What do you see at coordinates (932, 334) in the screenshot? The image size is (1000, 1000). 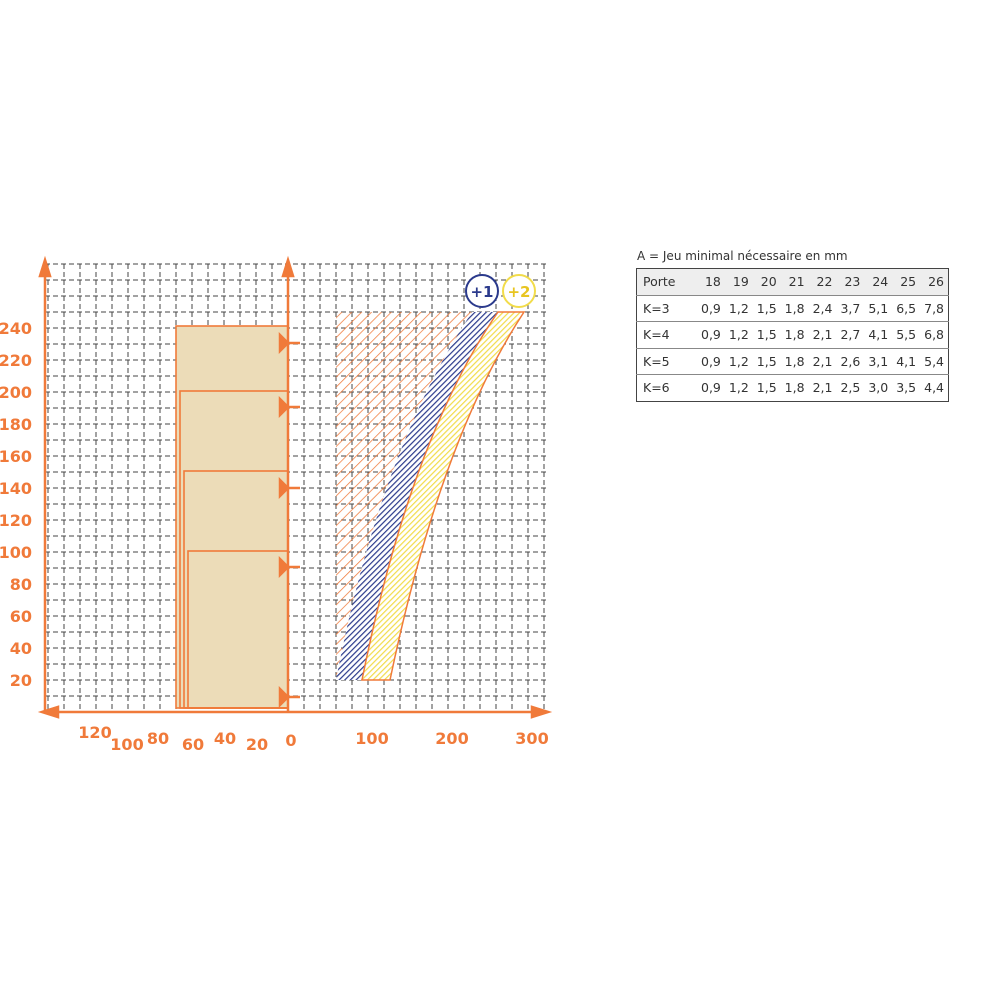 I see `table-cell: 6,8` at bounding box center [932, 334].